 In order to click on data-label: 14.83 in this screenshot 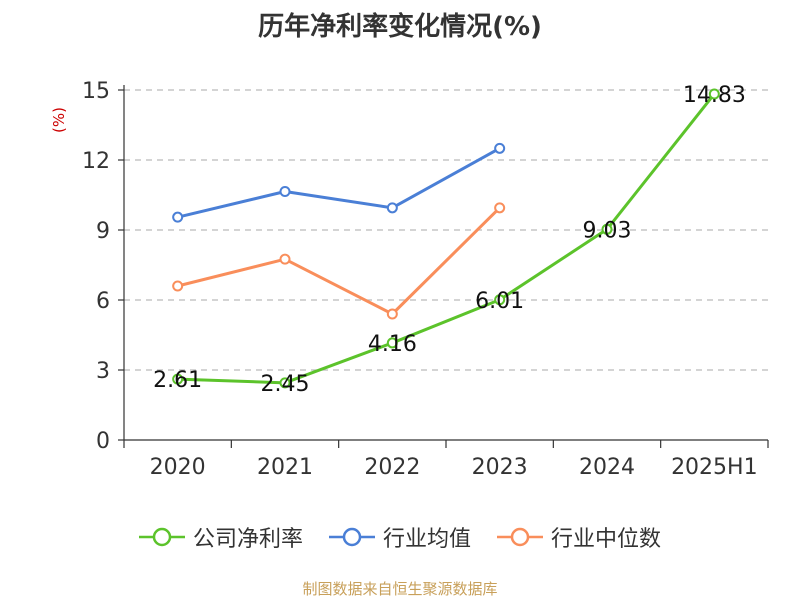, I will do `click(714, 95)`.